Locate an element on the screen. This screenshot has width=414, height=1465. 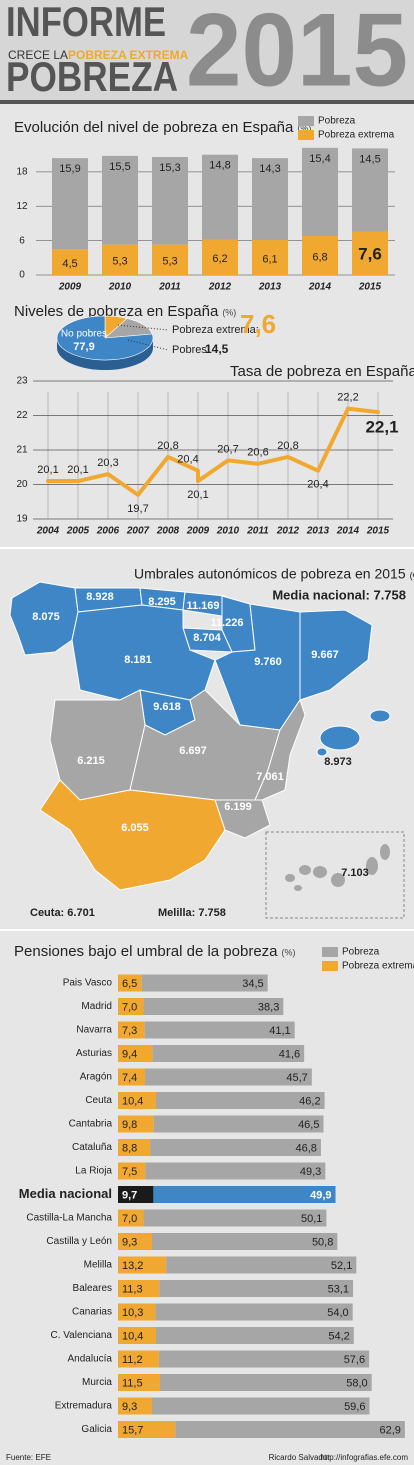
y-tick-label: Asturias is located at coordinates (94, 1053).